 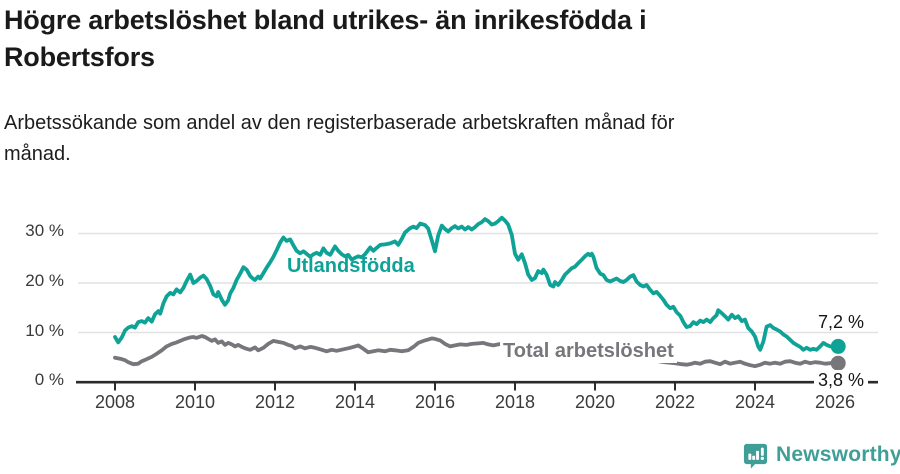 What do you see at coordinates (838, 363) in the screenshot?
I see `endpoint-dot-total` at bounding box center [838, 363].